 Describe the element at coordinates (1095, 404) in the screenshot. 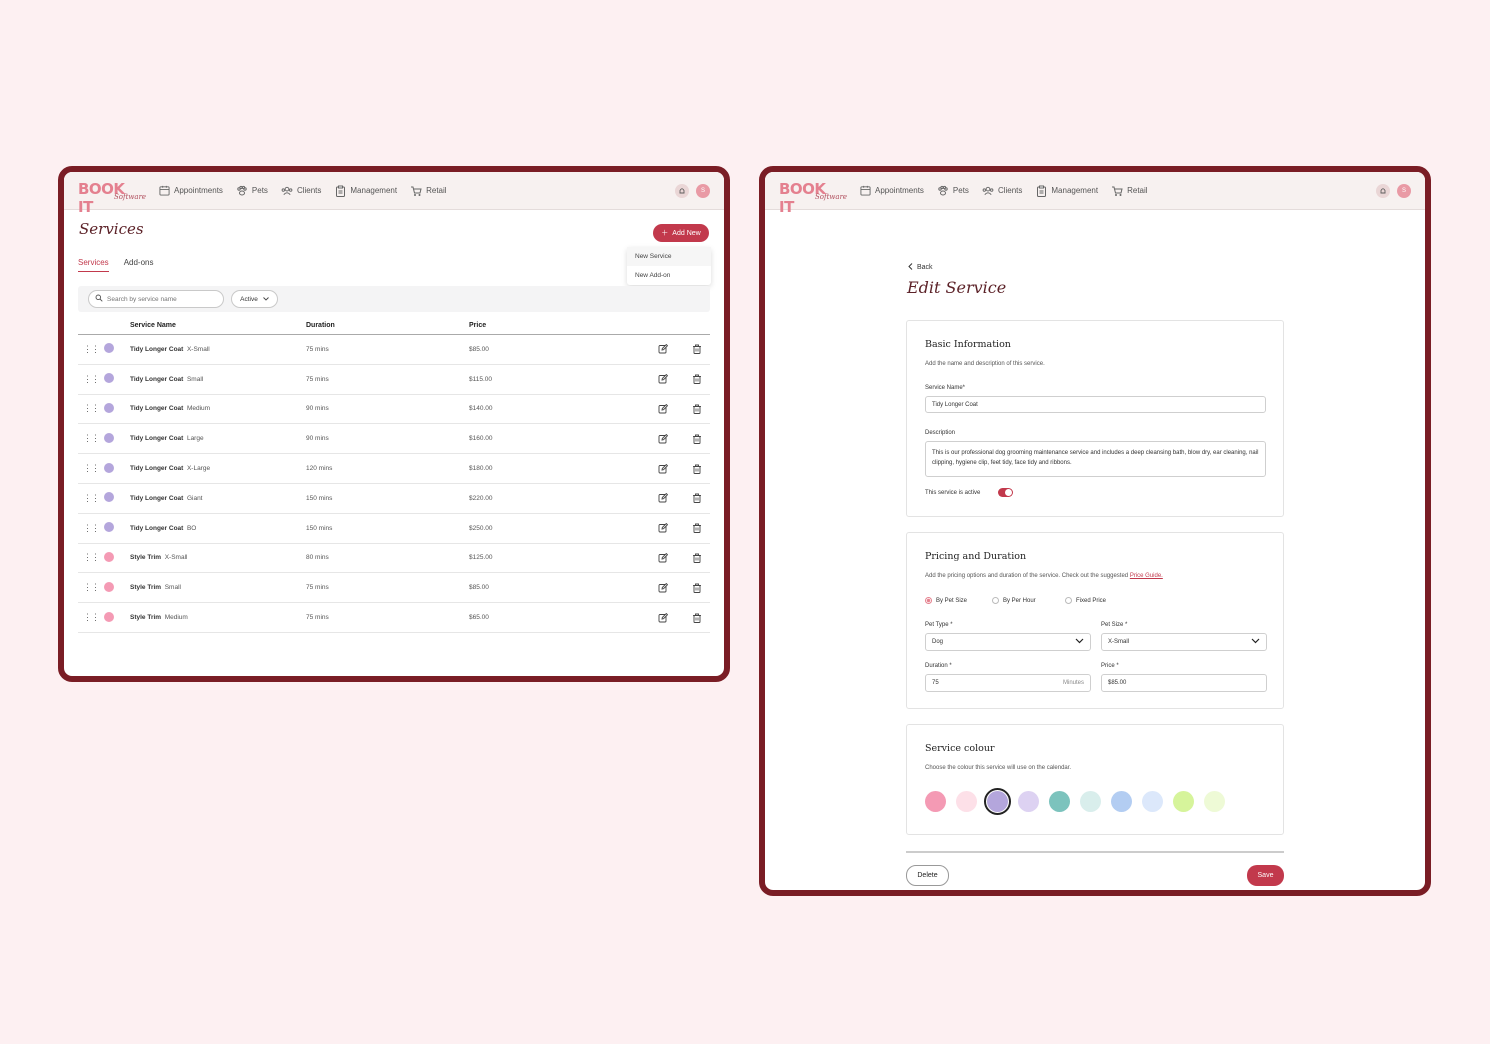

I see `service-name-input: Tidy Longer Coat` at that location.